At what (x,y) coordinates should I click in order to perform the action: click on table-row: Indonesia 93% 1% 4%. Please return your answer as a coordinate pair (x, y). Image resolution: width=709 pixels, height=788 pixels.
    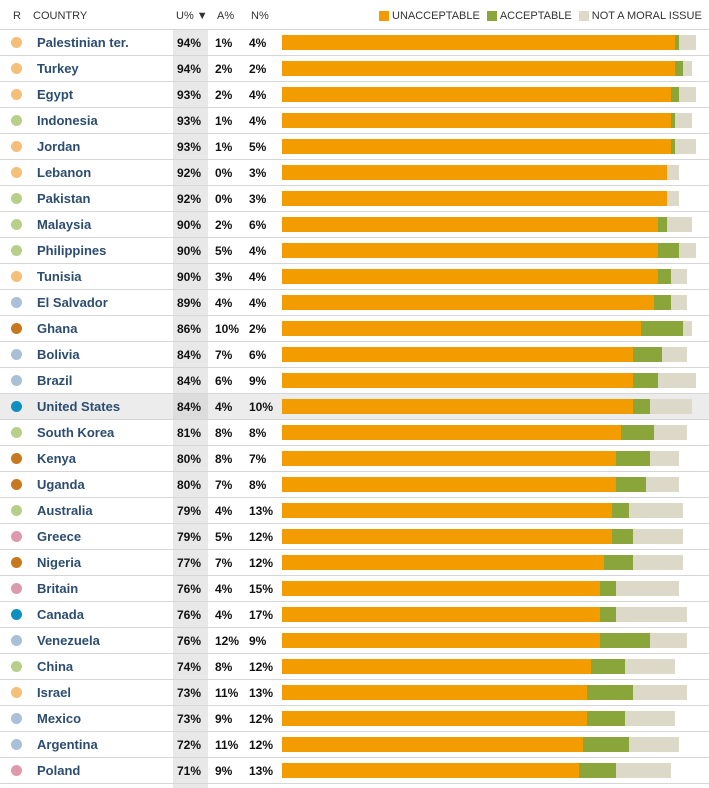
    Looking at the image, I should click on (354, 120).